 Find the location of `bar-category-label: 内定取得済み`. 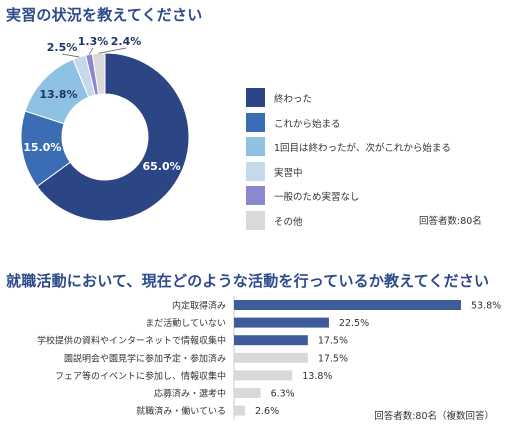

bar-category-label: 内定取得済み is located at coordinates (199, 306).